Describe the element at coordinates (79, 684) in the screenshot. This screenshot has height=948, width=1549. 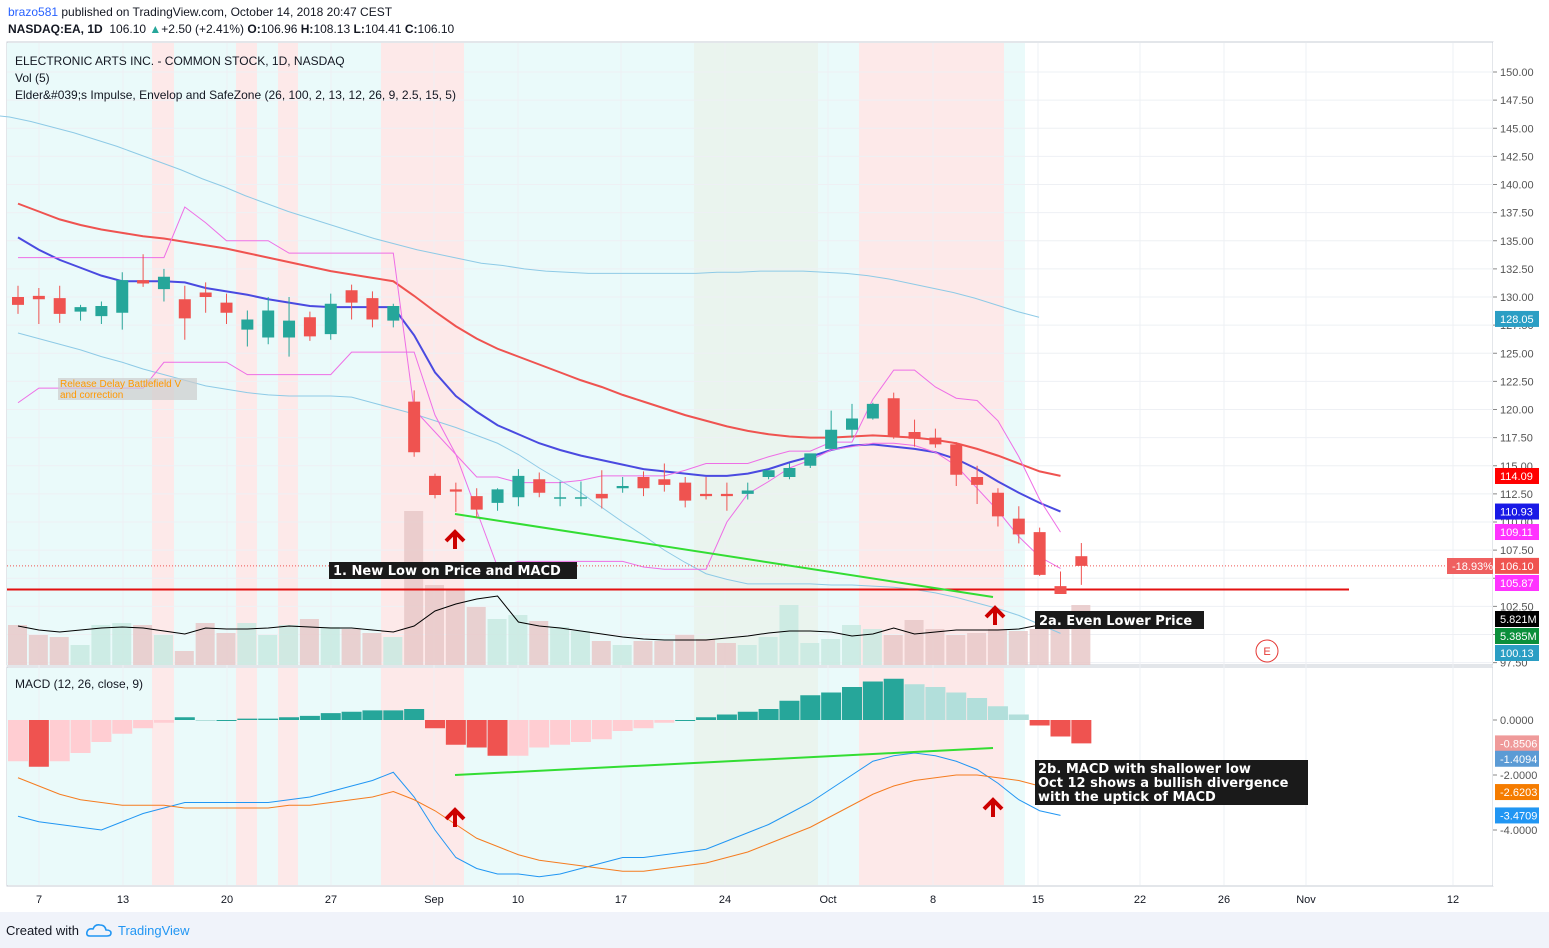
I see `macd-legend: MACD (12, 26, close, 9)` at that location.